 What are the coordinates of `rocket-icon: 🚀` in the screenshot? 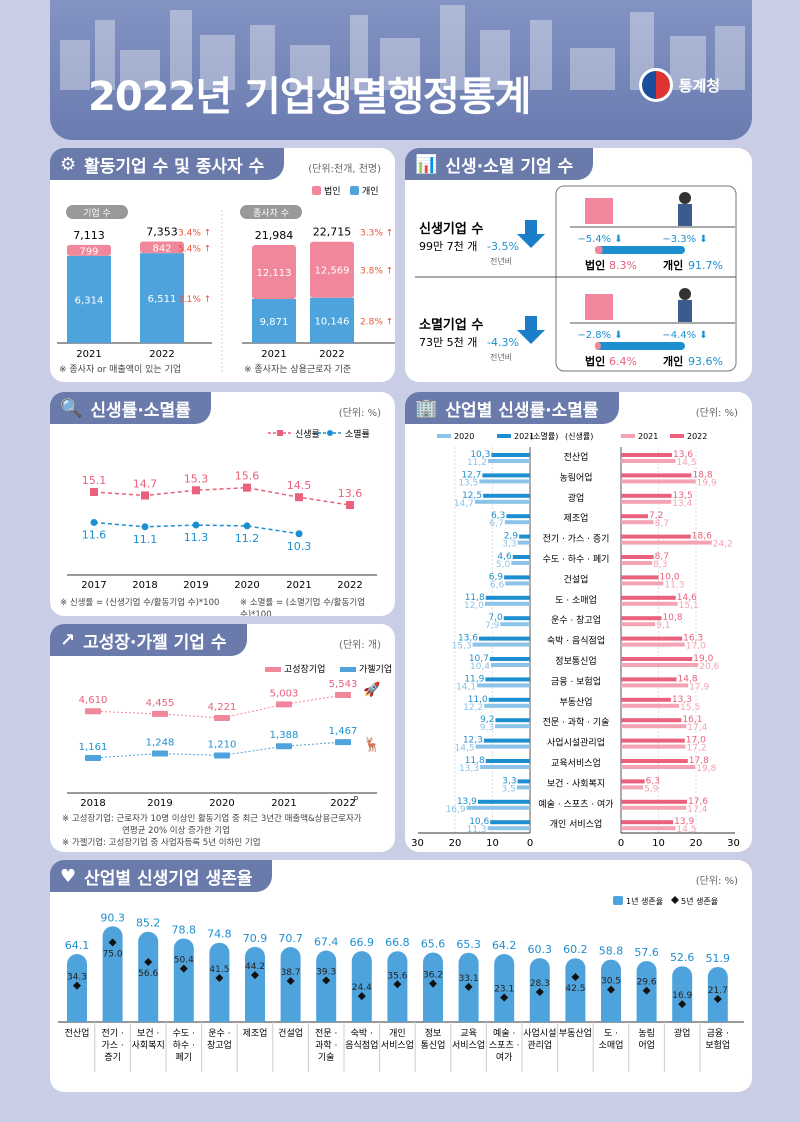 It's located at (372, 689).